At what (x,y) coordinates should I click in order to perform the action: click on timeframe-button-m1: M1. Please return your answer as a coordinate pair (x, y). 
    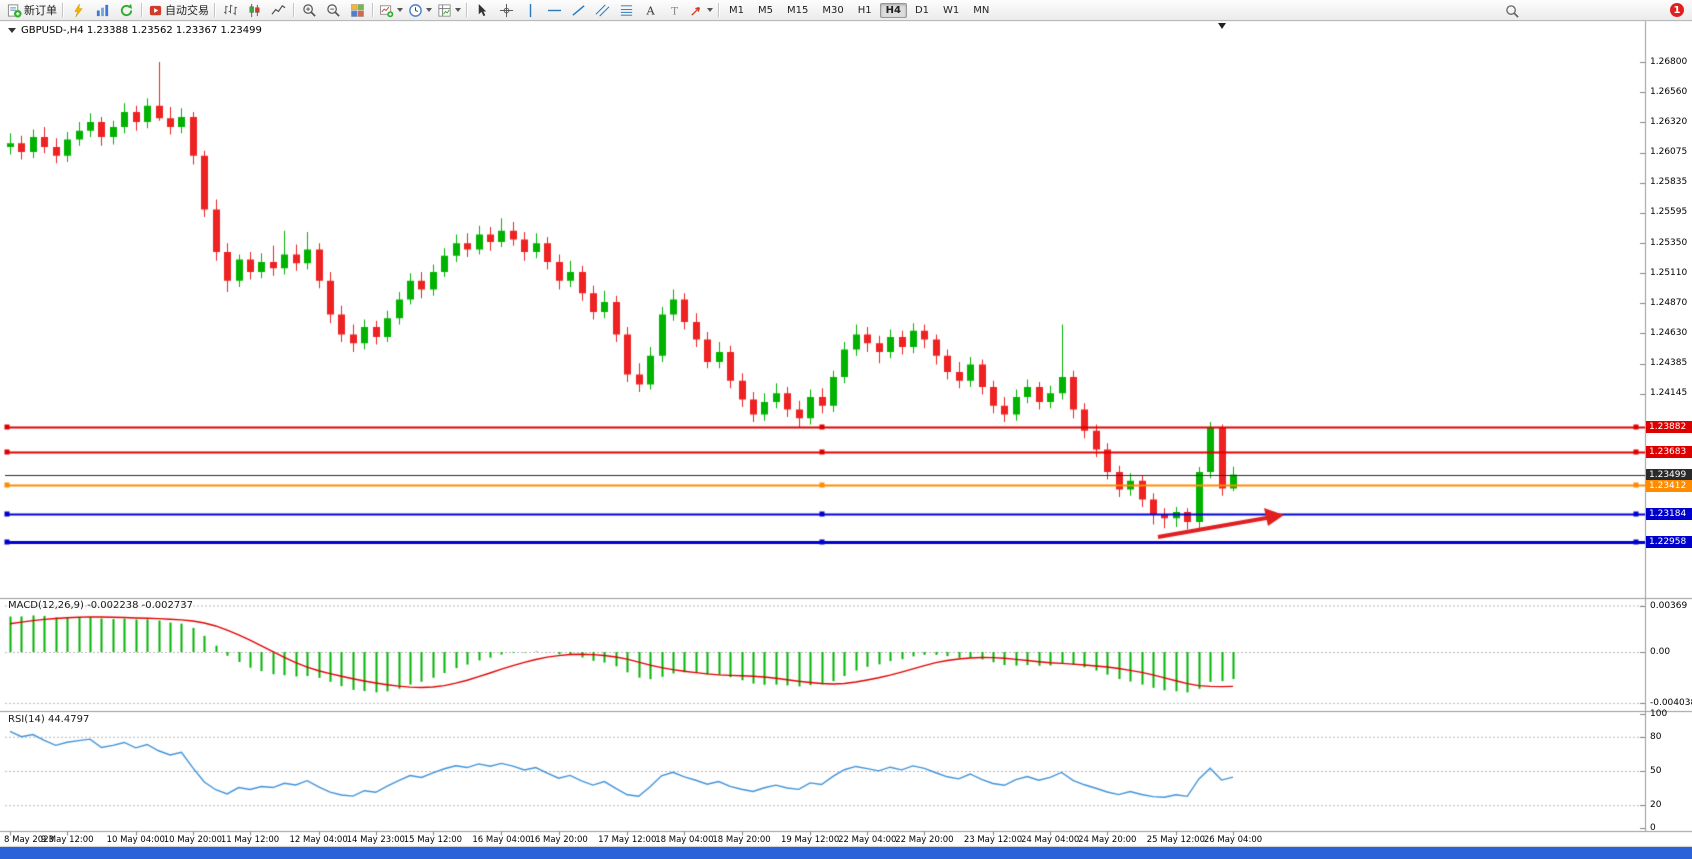
    Looking at the image, I should click on (736, 10).